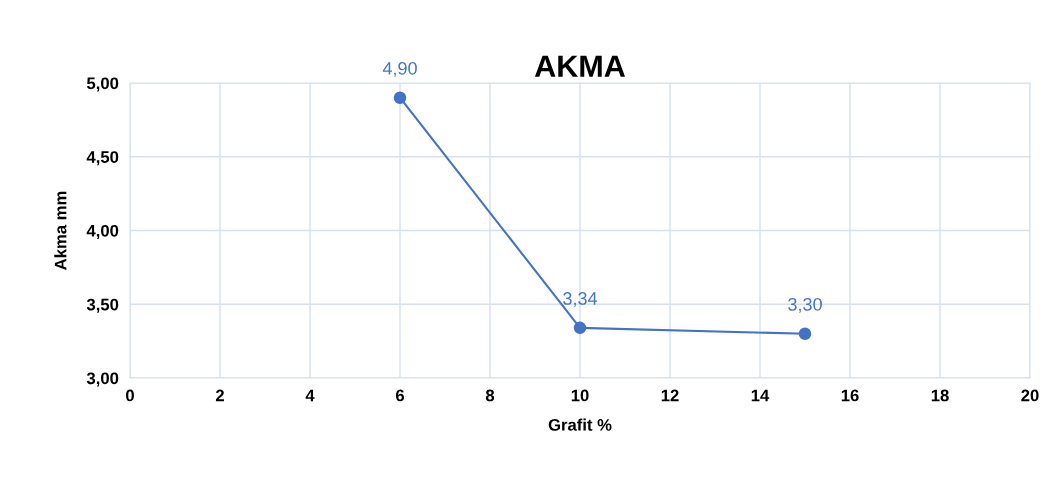 The height and width of the screenshot is (486, 1052). Describe the element at coordinates (102, 232) in the screenshot. I see `y-tick-label: 4,00` at that location.